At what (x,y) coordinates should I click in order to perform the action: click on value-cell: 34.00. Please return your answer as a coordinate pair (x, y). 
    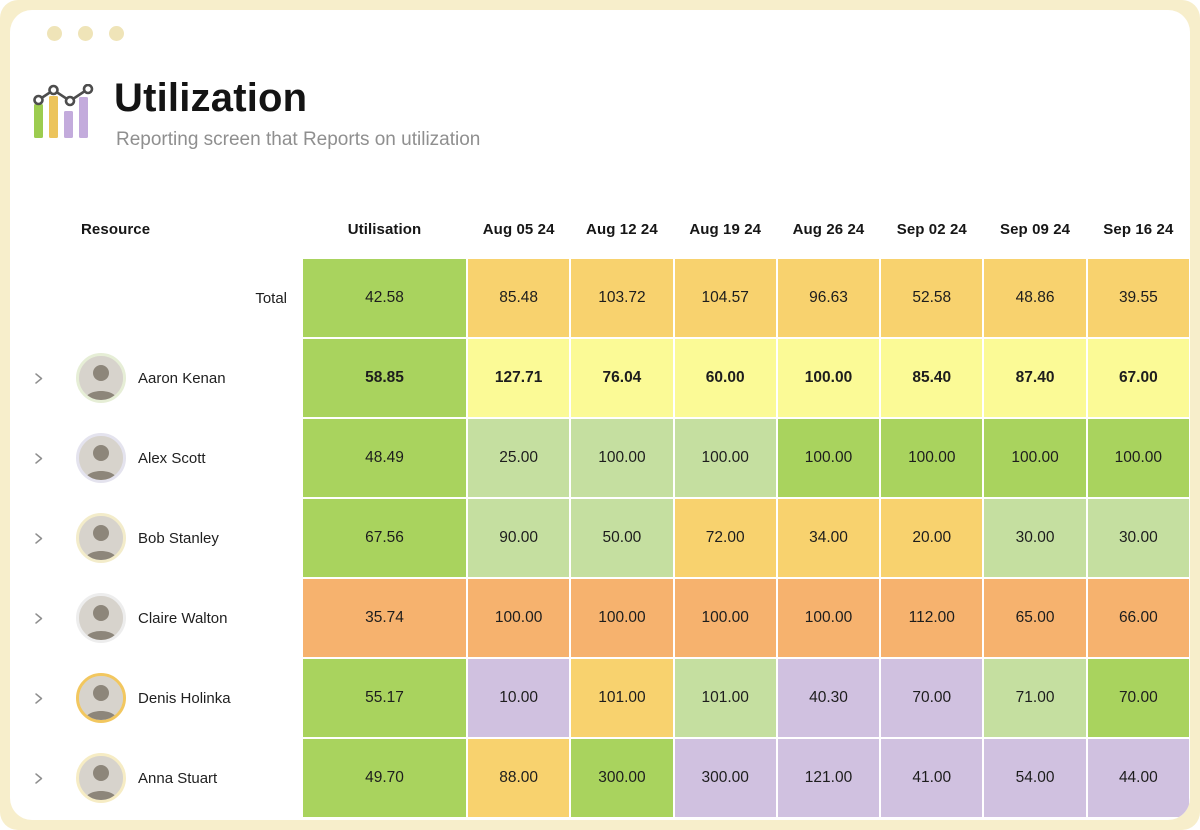
    Looking at the image, I should click on (828, 538).